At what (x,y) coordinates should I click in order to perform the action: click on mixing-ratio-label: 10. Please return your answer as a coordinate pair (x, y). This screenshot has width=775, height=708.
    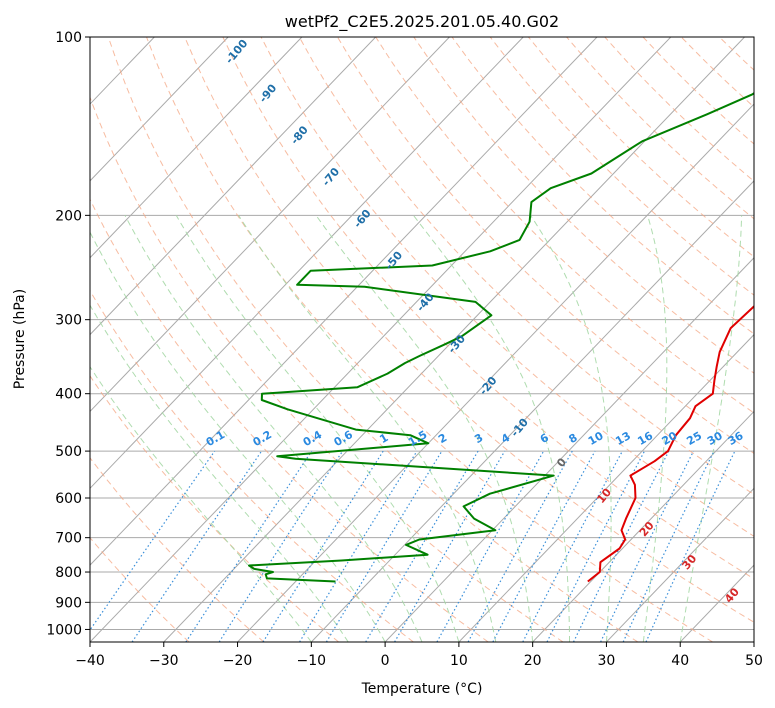
    Looking at the image, I should click on (596, 438).